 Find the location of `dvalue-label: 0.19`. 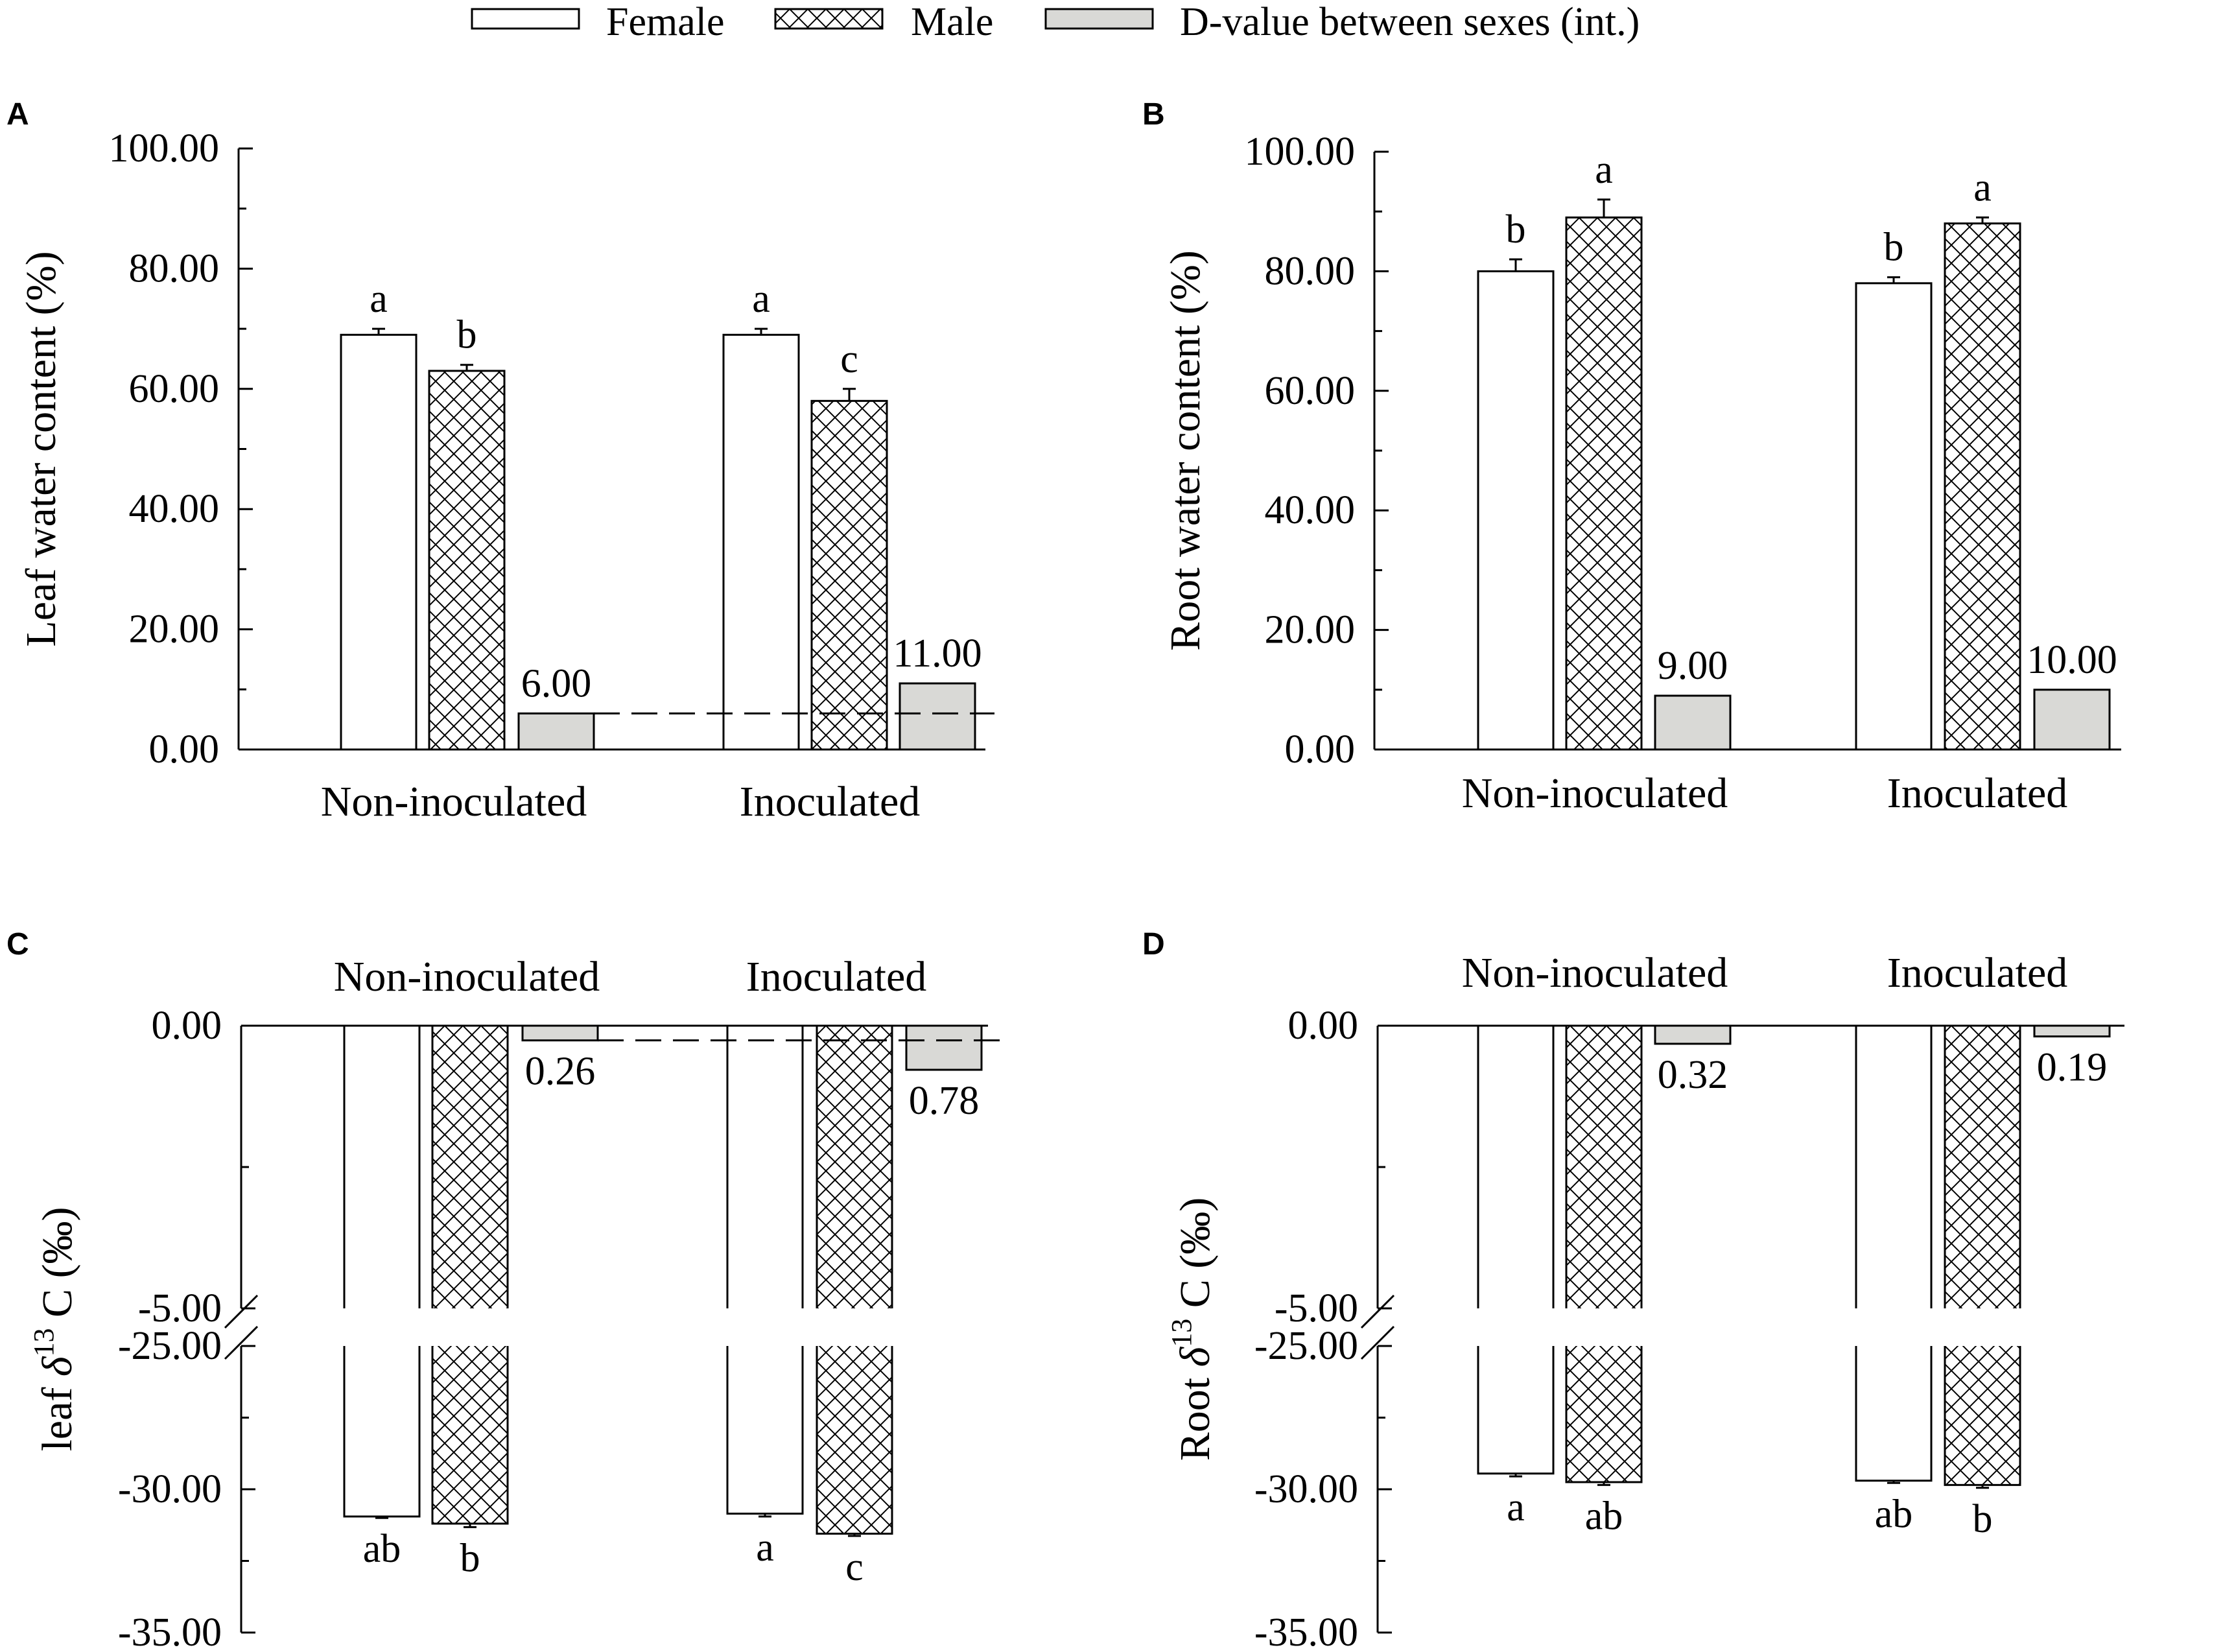

dvalue-label: 0.19 is located at coordinates (2072, 1068).